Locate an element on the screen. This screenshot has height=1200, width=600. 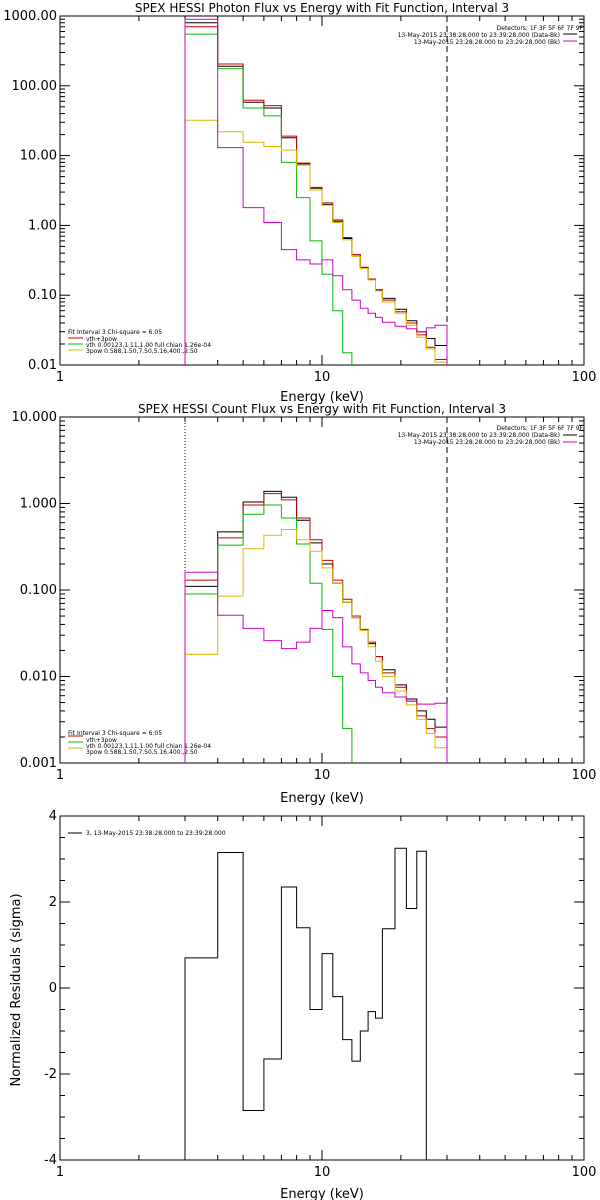
residuals-histogram is located at coordinates (305, 1003).